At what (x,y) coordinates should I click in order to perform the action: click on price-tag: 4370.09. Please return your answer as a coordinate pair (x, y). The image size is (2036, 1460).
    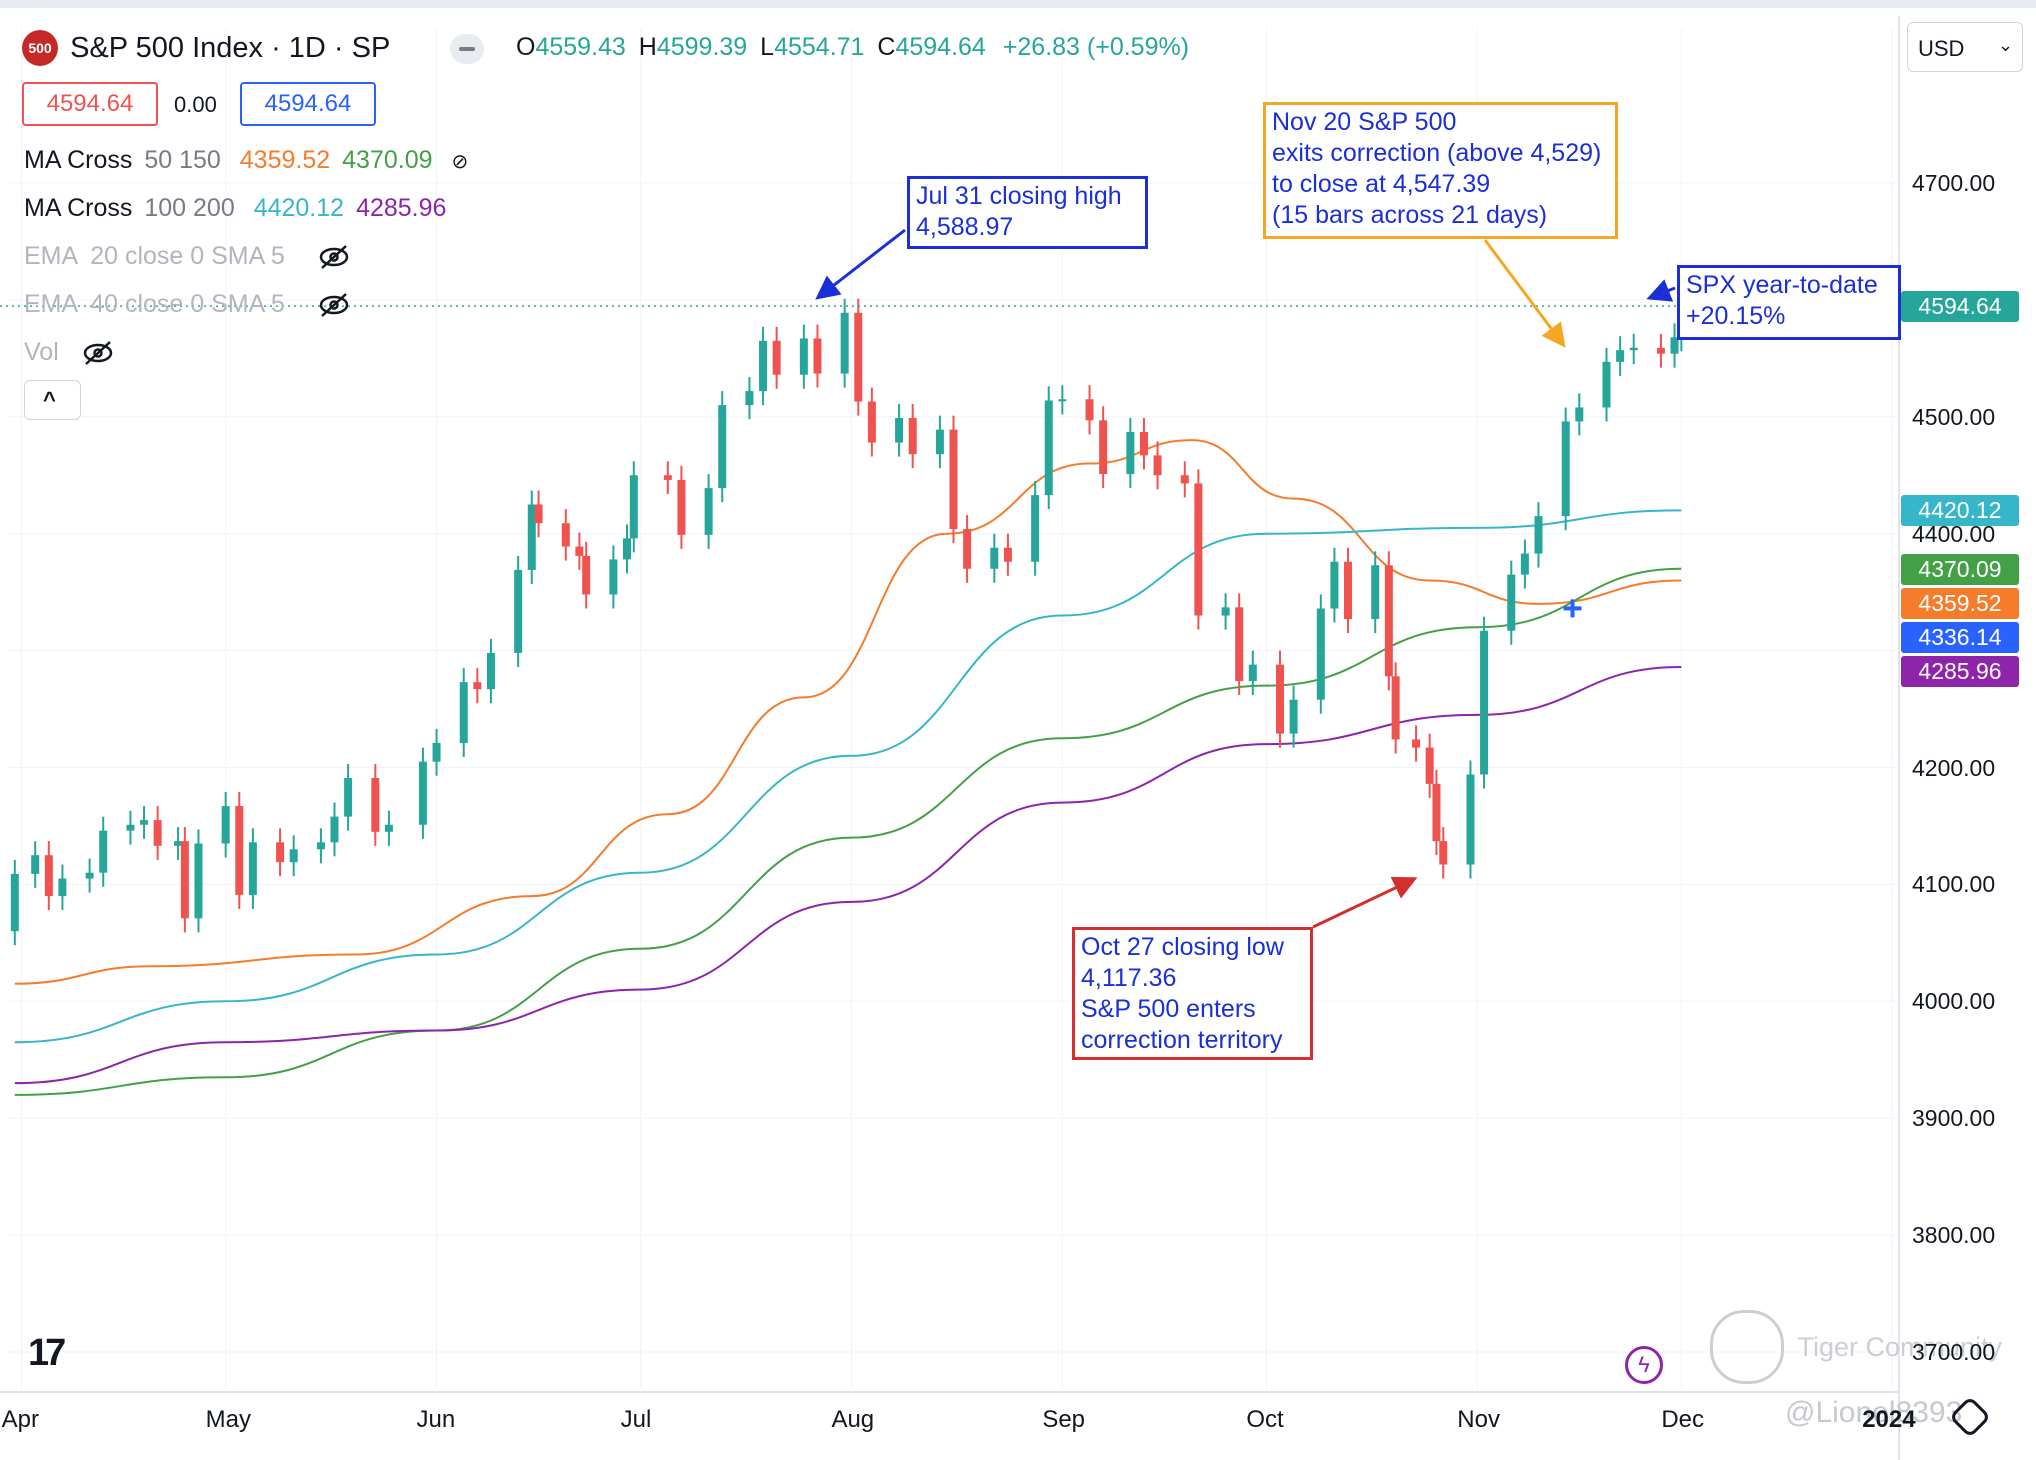
    Looking at the image, I should click on (1960, 569).